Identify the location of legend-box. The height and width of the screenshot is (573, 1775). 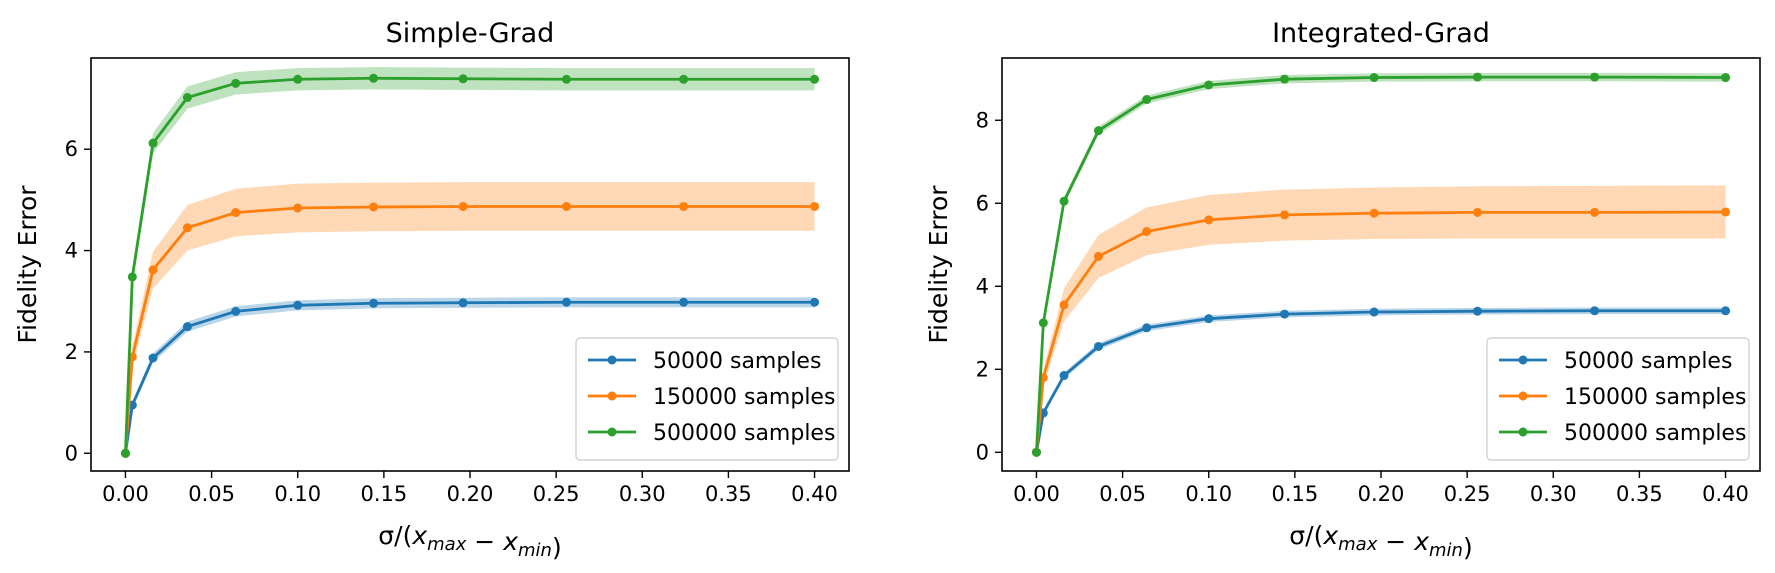
(707, 399).